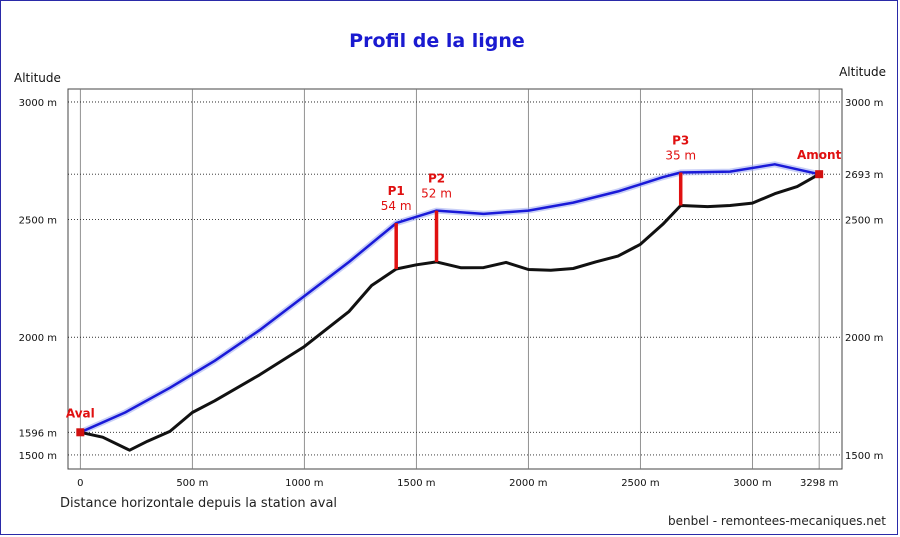  What do you see at coordinates (38, 433) in the screenshot?
I see `y-tick-label-left-1: 1596 m` at bounding box center [38, 433].